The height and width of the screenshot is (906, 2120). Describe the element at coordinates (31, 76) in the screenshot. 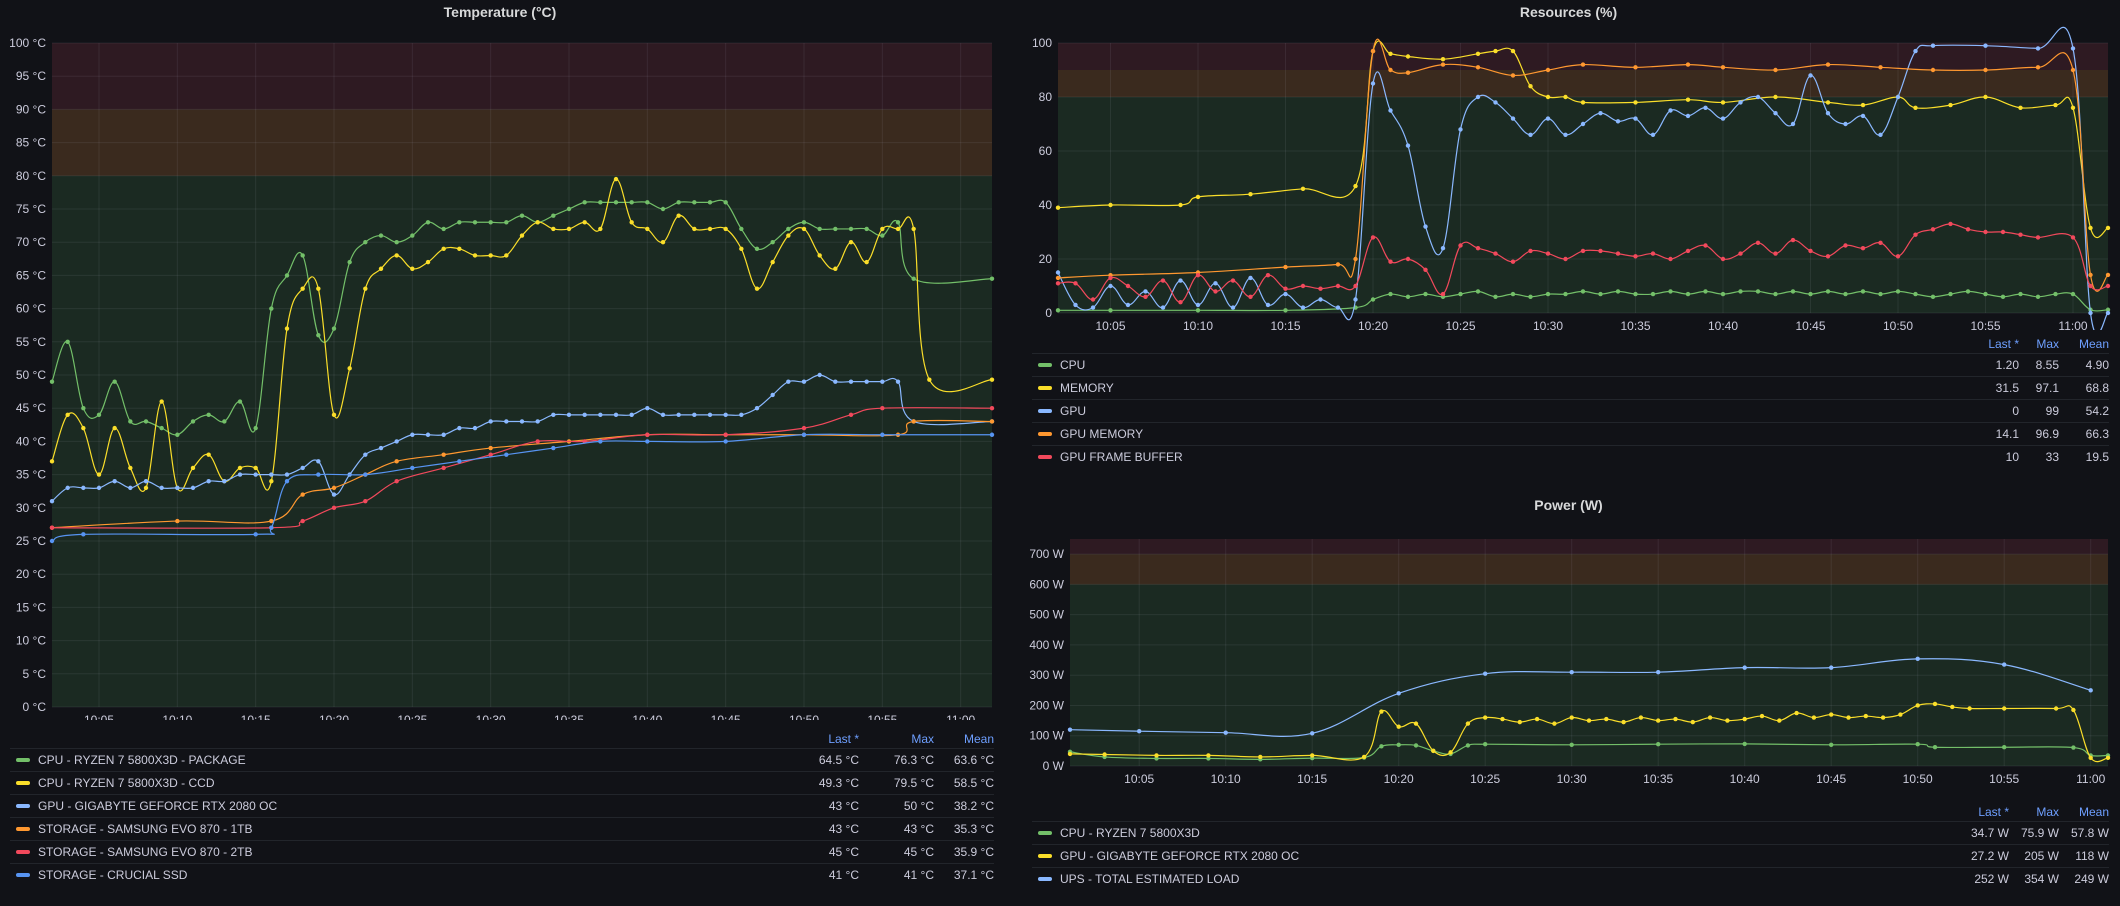

I see `y-tick-label: 95 °C` at that location.